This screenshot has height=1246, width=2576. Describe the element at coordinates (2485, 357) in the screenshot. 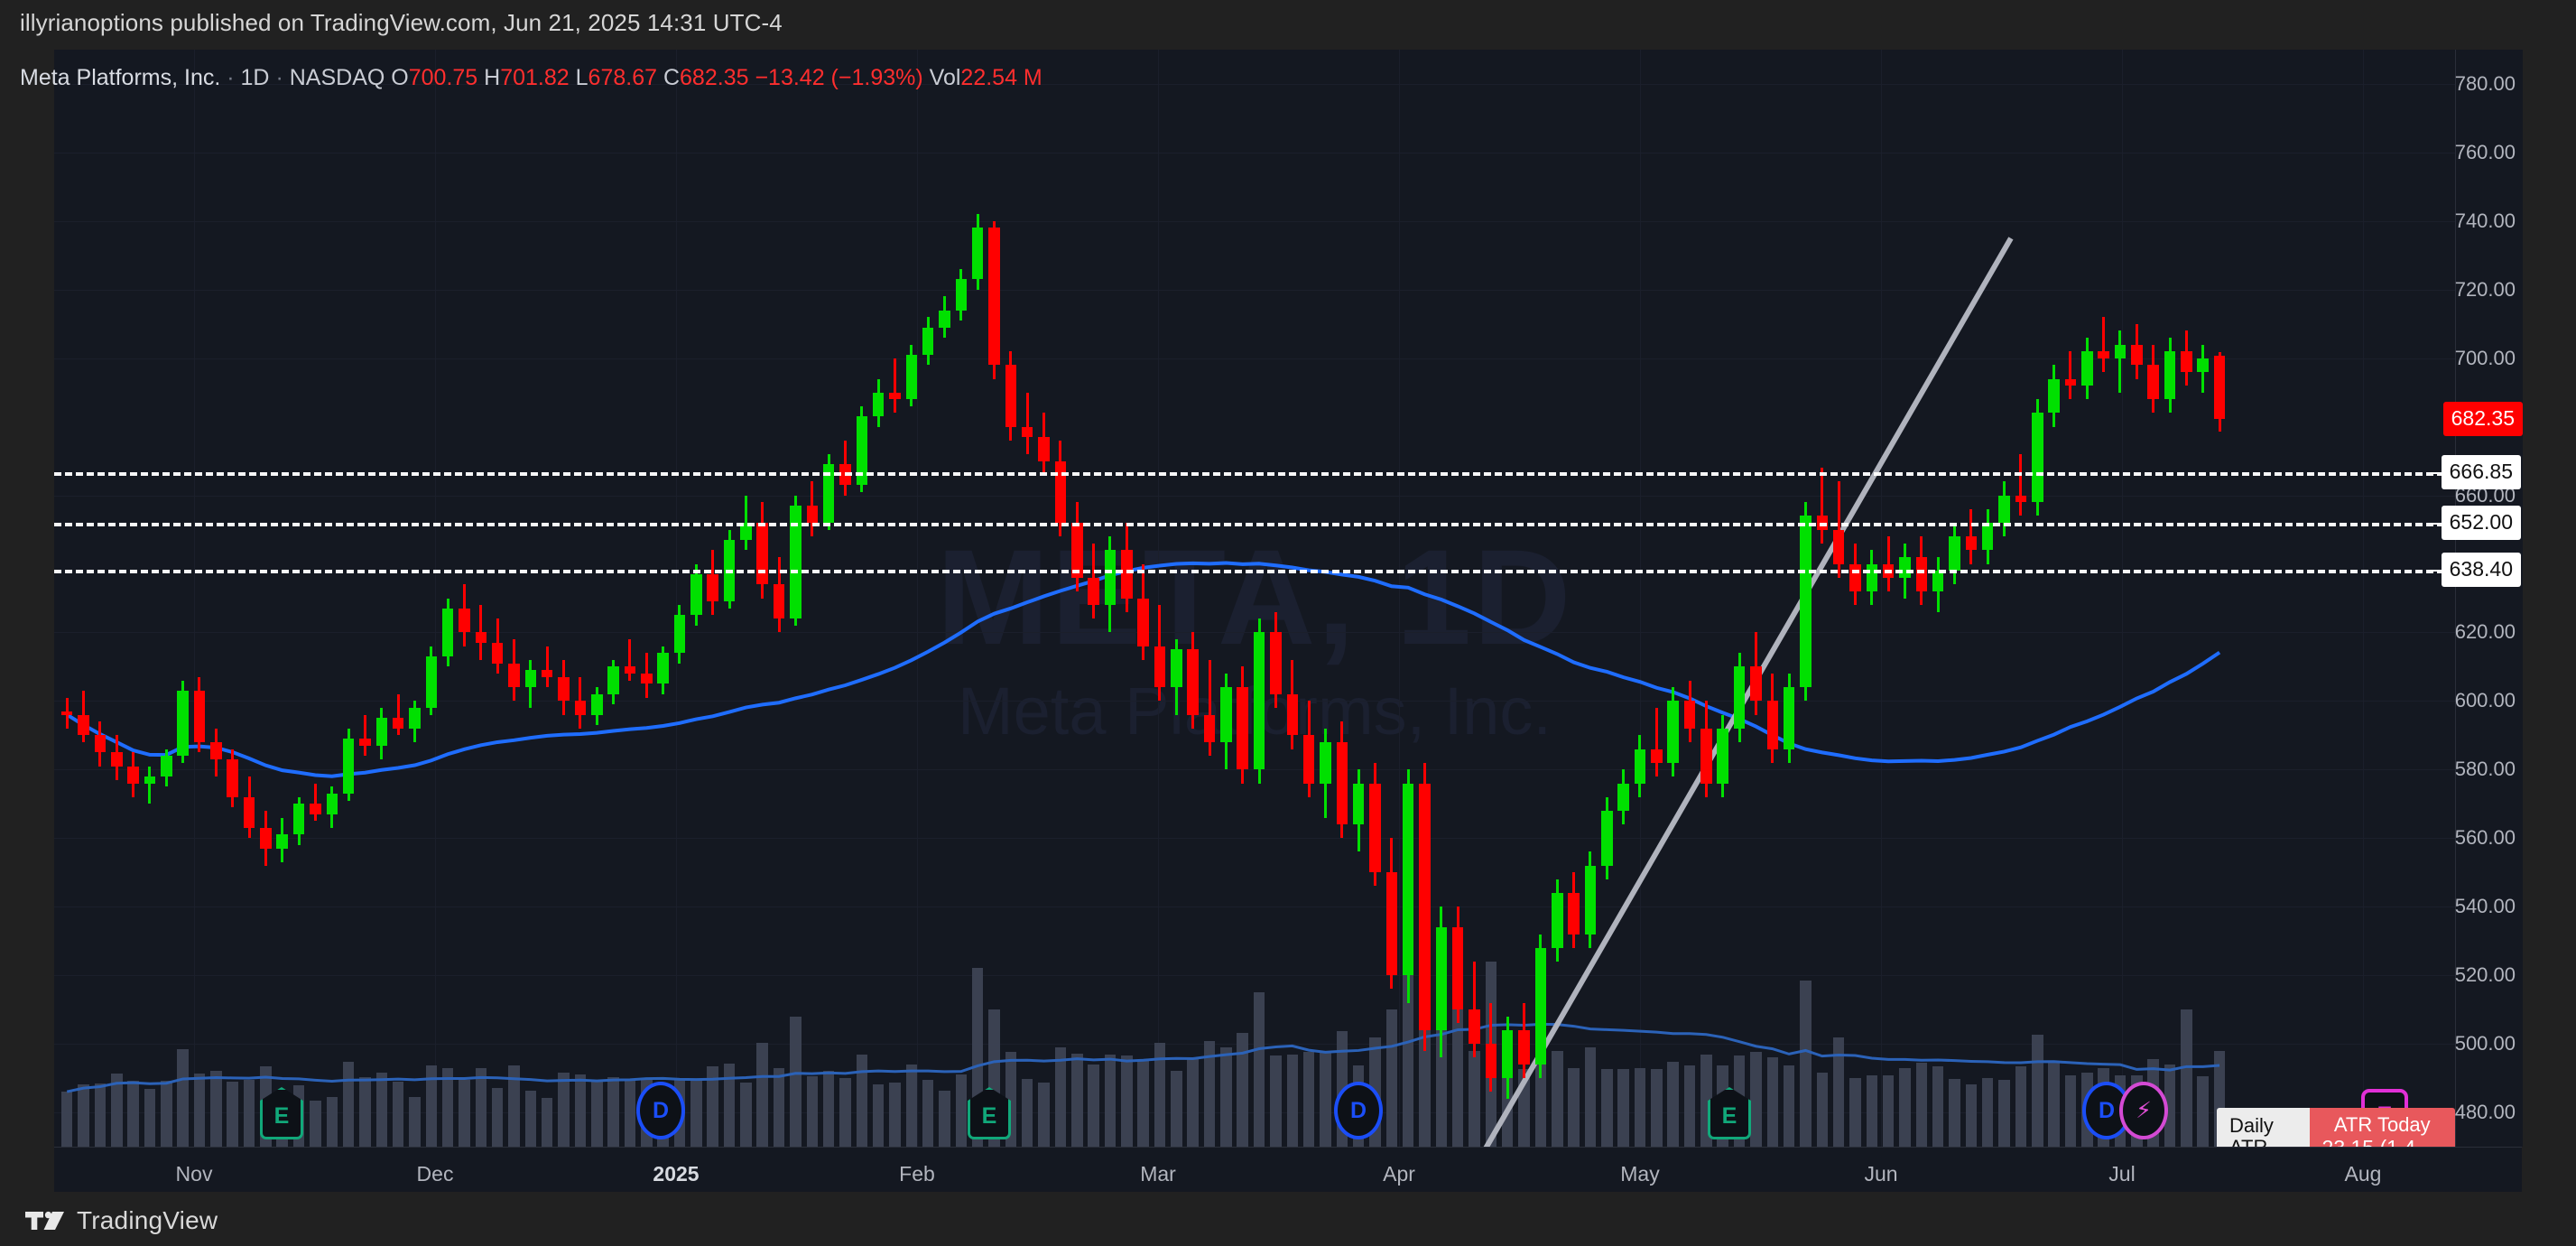

I see `price-axis-tick: 700.00` at that location.